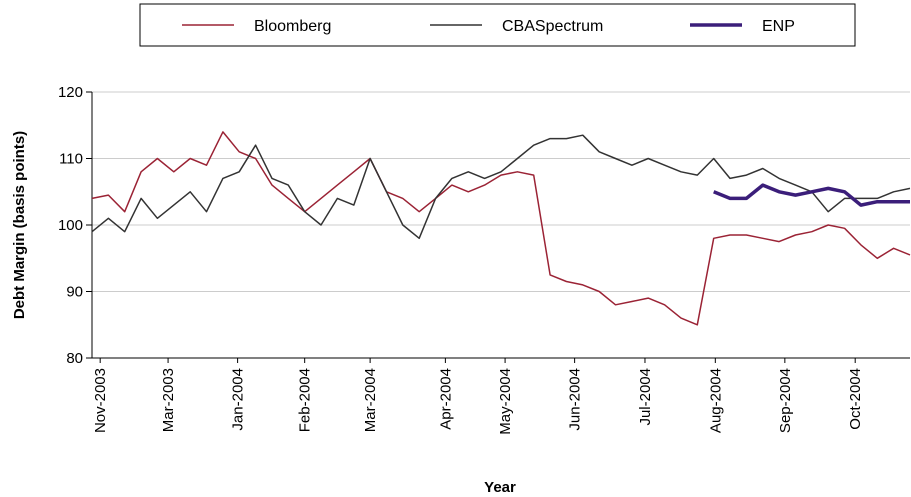 This screenshot has height=497, width=911. What do you see at coordinates (370, 400) in the screenshot?
I see `x-tick-label: Mar-2004` at bounding box center [370, 400].